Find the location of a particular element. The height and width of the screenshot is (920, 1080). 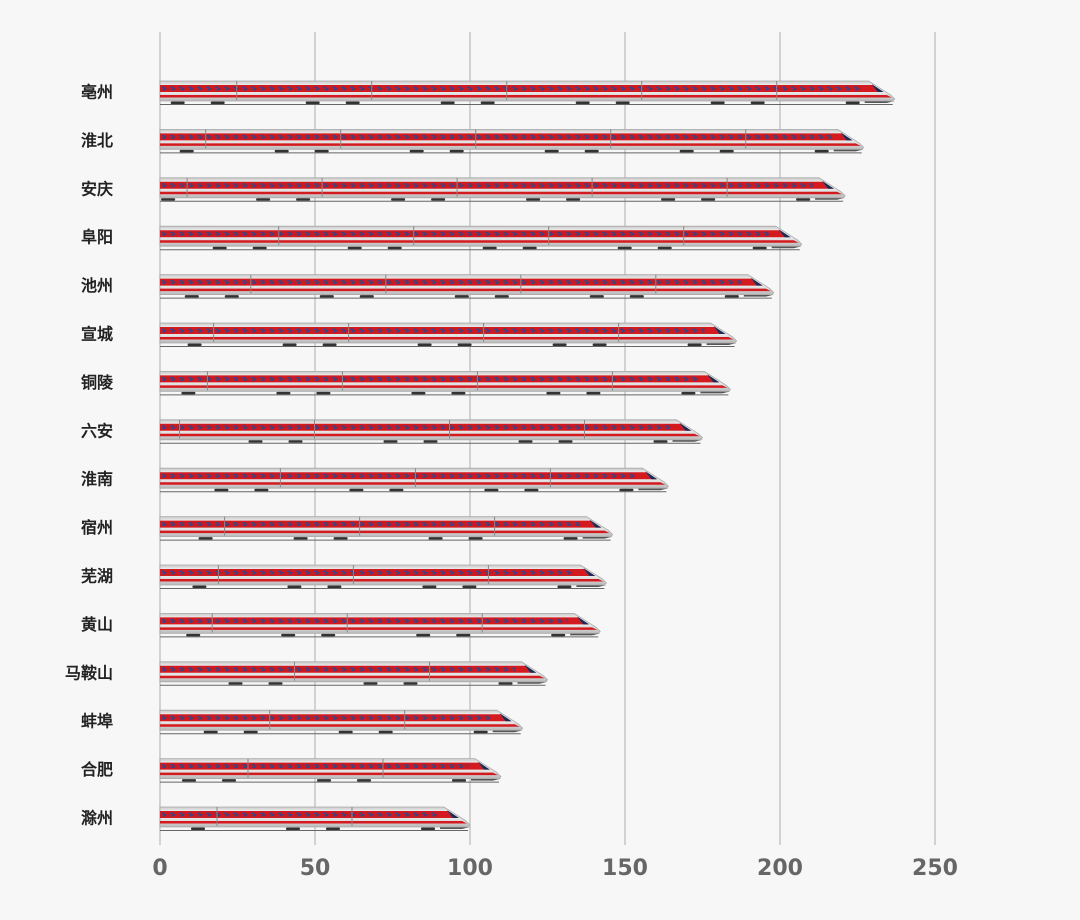

category-label-淮南: 淮南 is located at coordinates (97, 479).